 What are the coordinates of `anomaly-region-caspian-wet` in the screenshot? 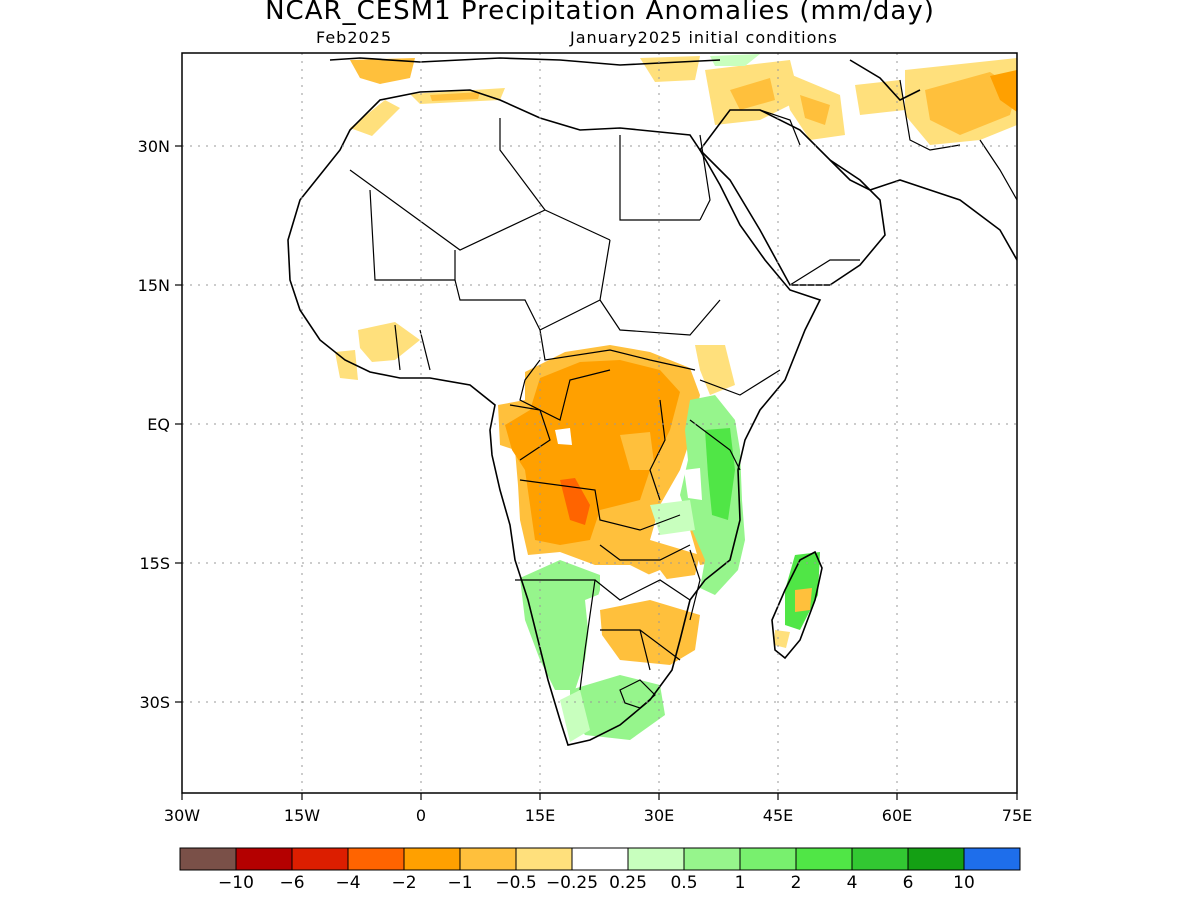 It's located at (735, 60).